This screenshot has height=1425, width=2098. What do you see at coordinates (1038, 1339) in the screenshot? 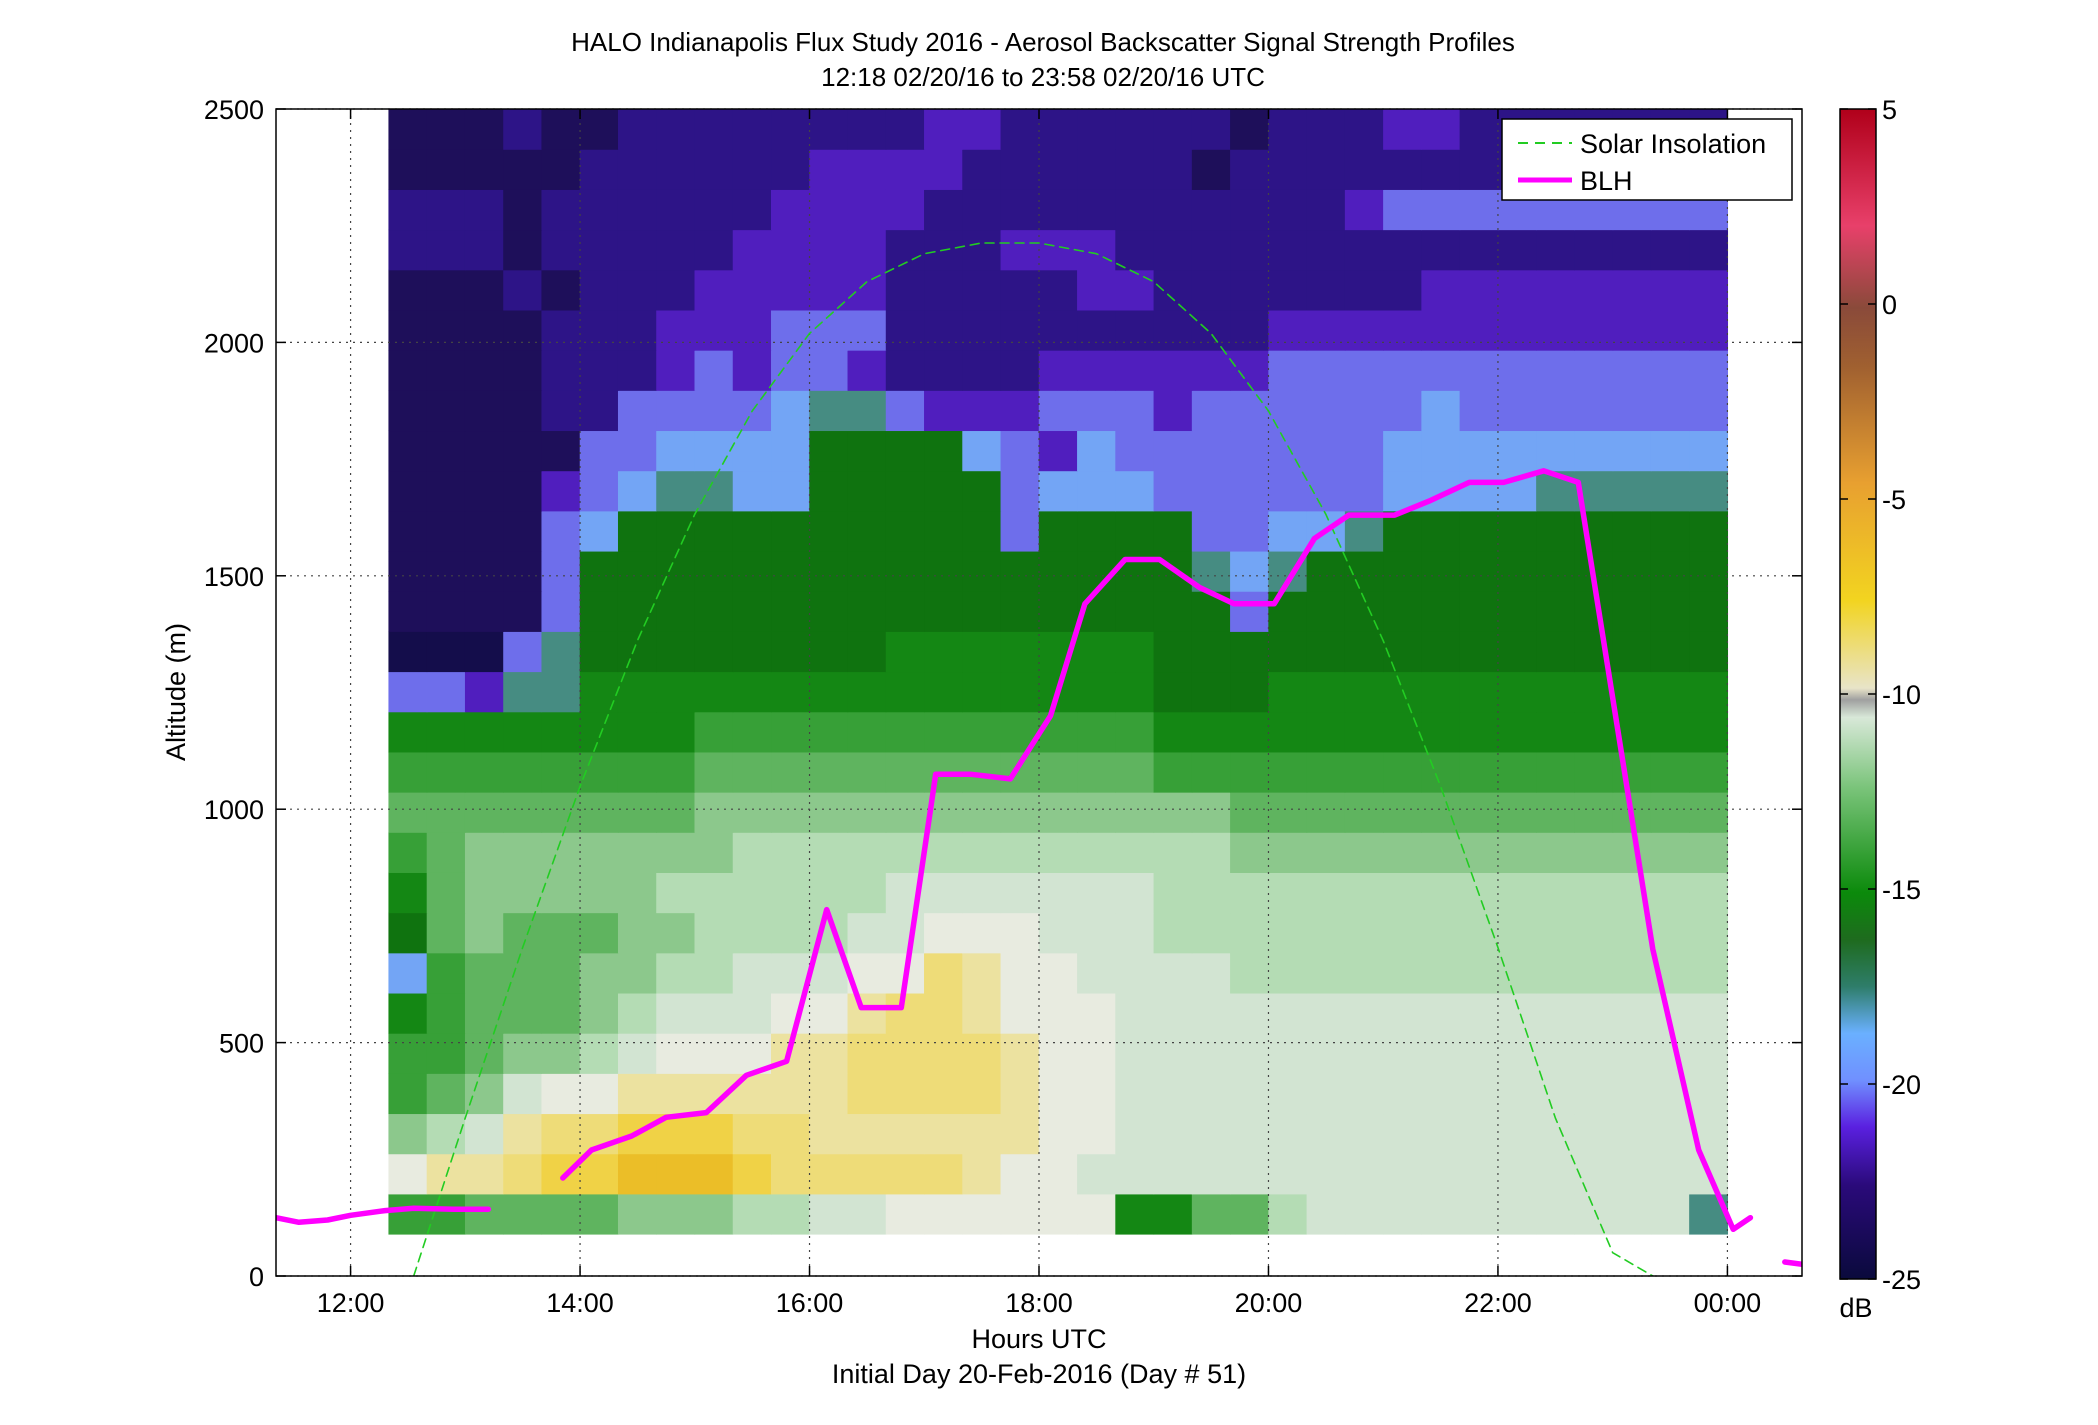
I see `x-axis-label: Hours UTC` at bounding box center [1038, 1339].